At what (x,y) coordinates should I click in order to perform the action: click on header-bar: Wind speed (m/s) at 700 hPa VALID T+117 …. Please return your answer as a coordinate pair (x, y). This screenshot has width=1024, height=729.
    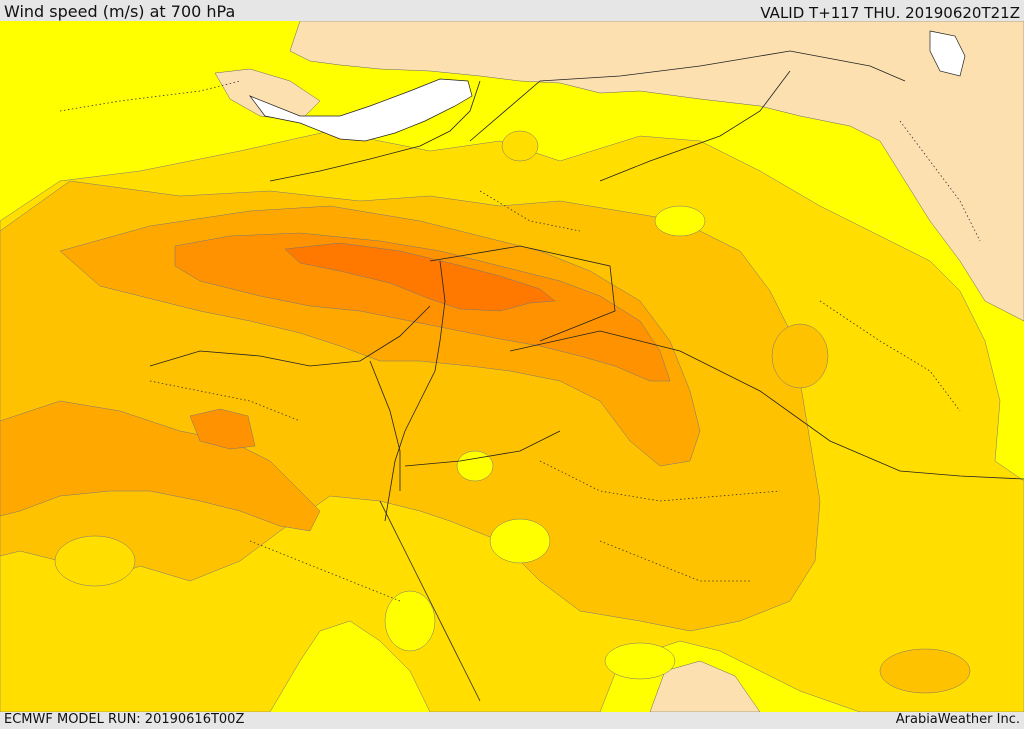
    Looking at the image, I should click on (512, 11).